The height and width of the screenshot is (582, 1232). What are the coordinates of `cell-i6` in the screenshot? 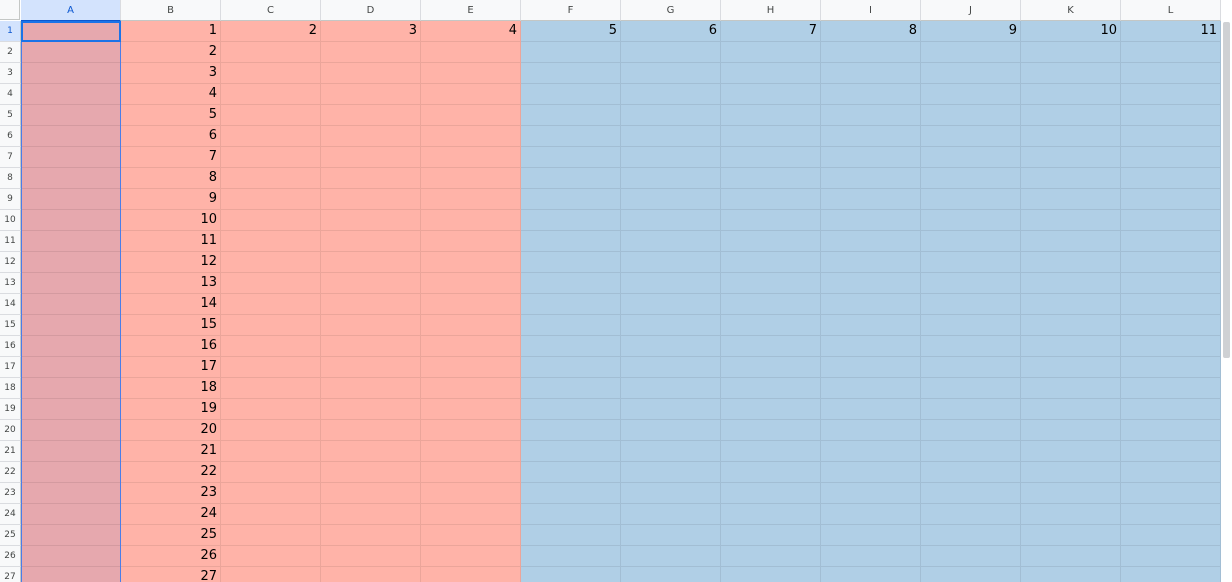 It's located at (871, 136).